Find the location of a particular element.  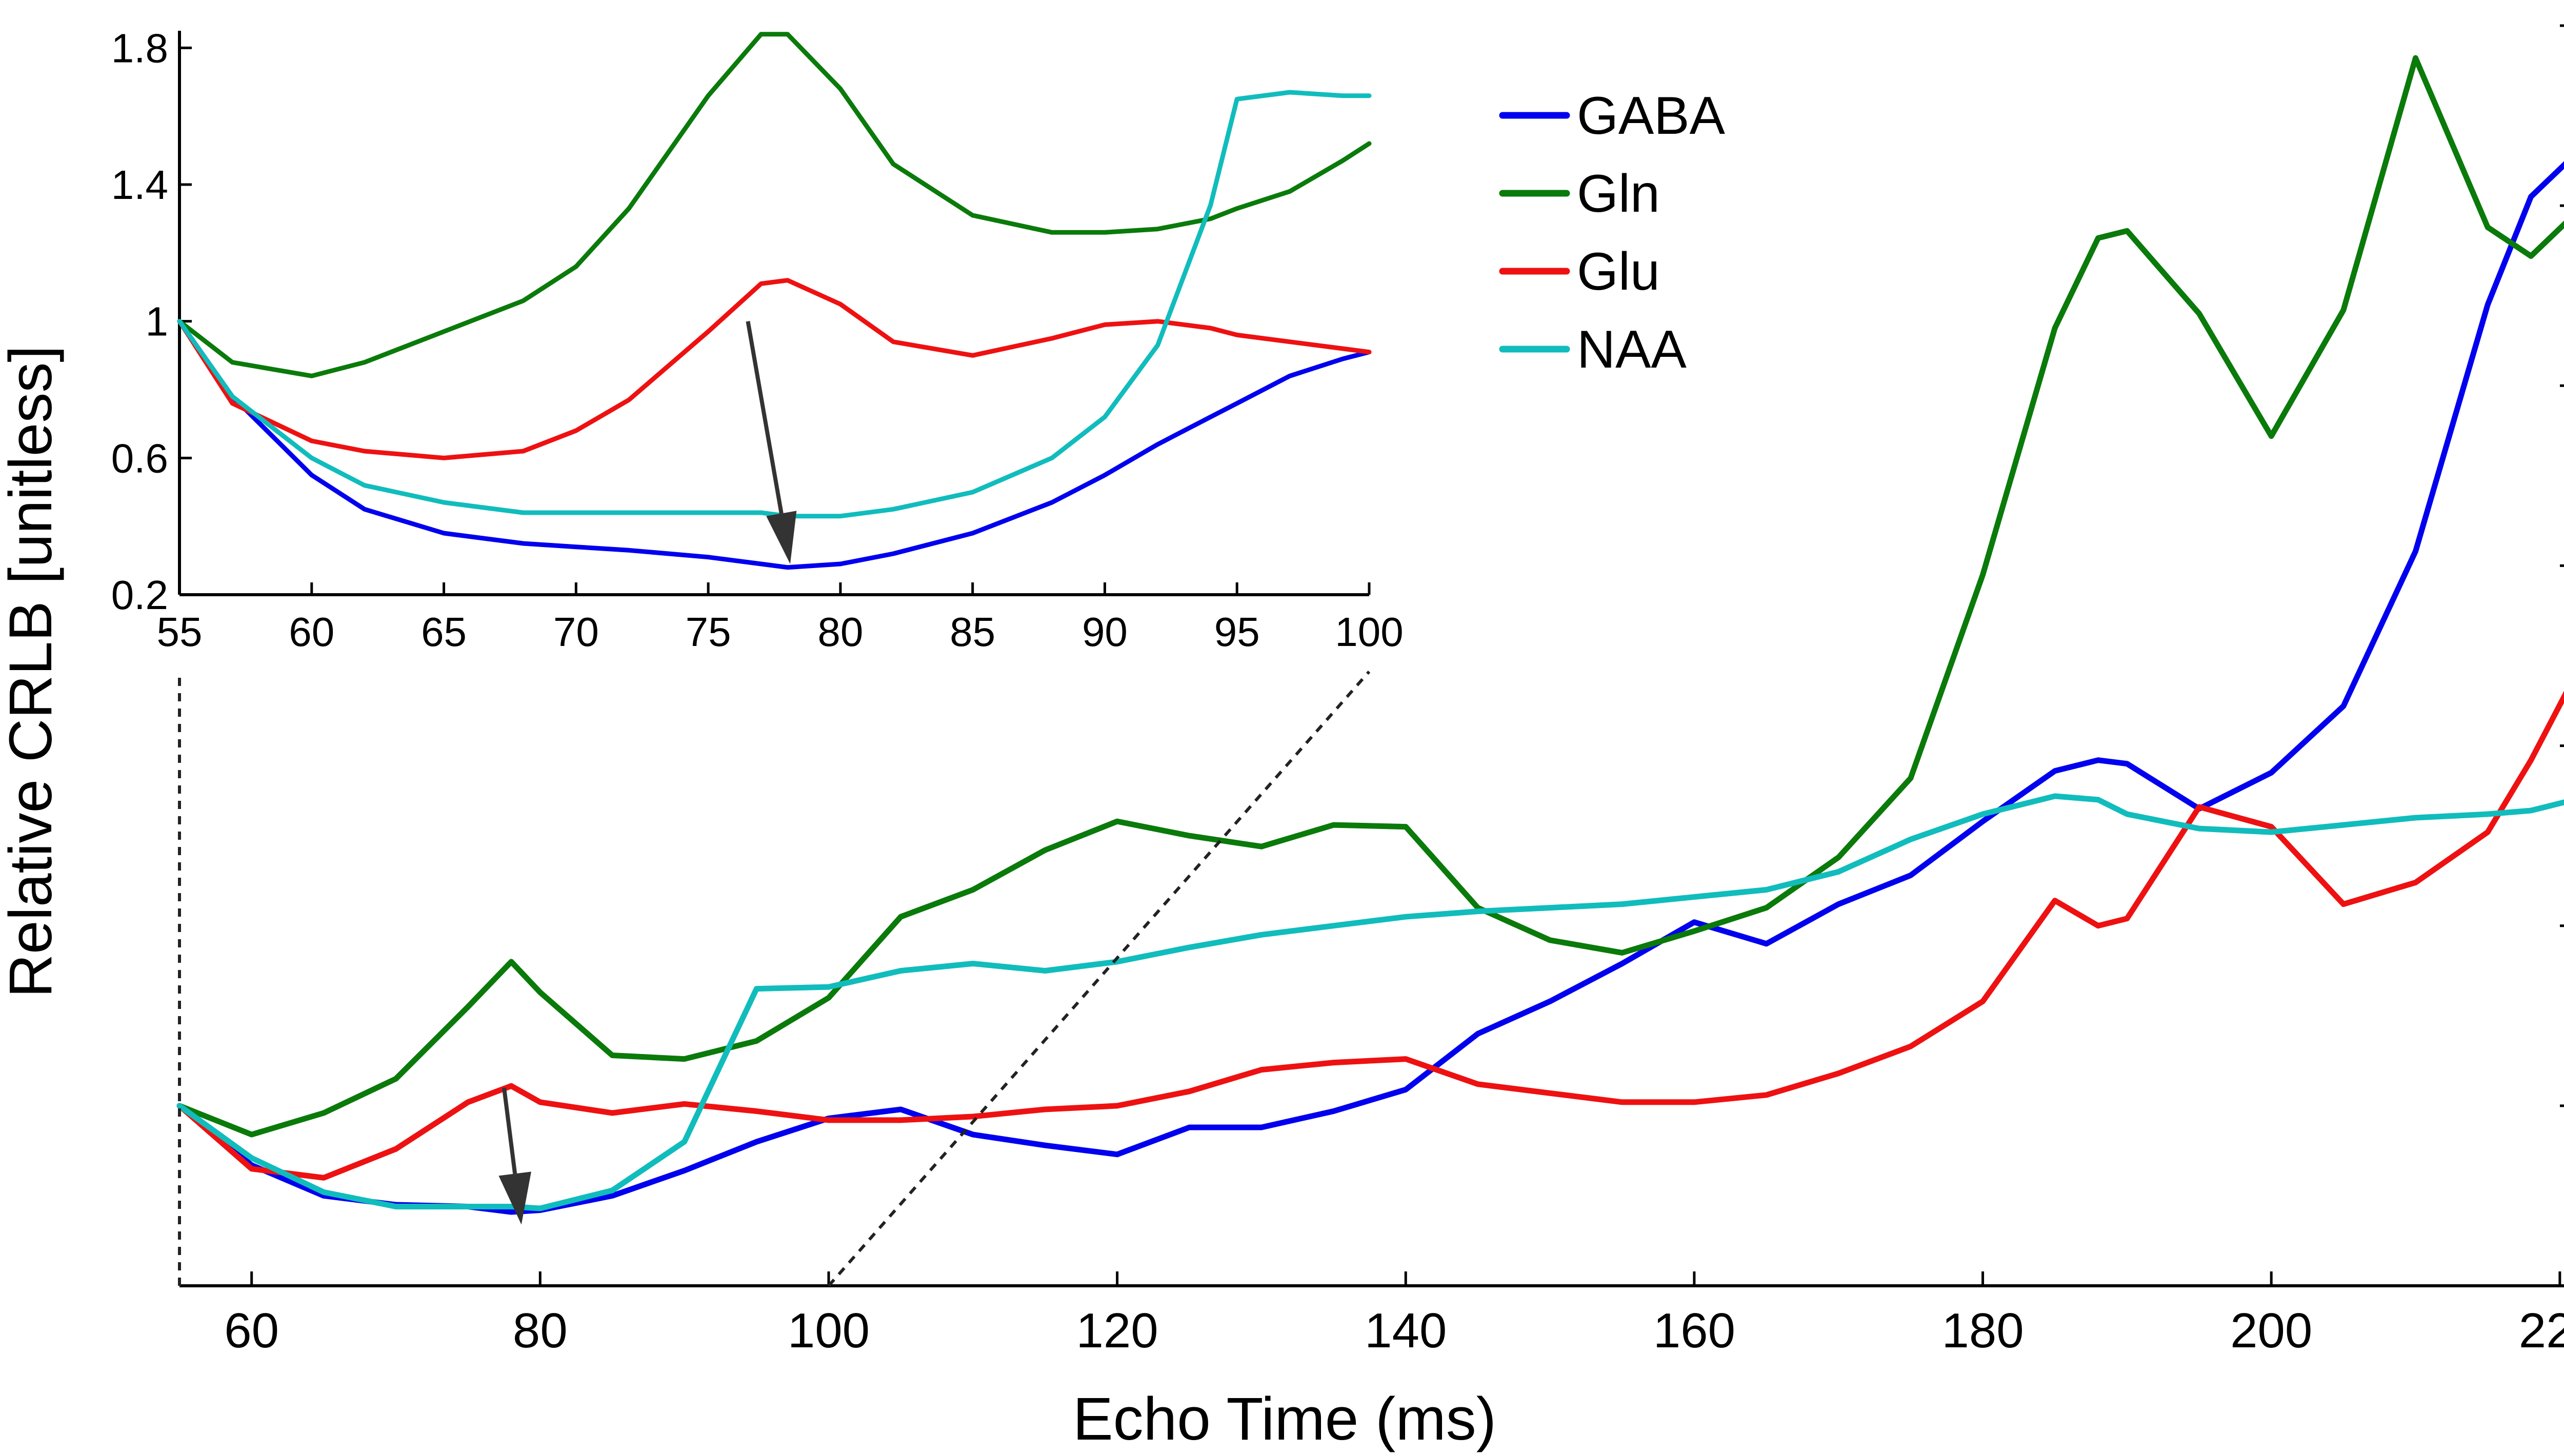

legend-item-gaba: GABA is located at coordinates (1613, 116).